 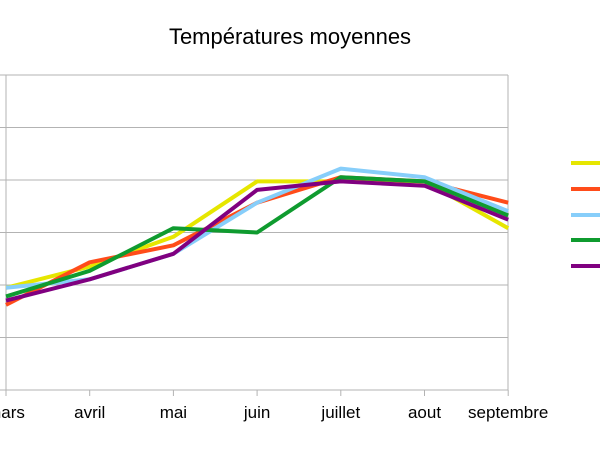 What do you see at coordinates (173, 412) in the screenshot?
I see `x-tick-label-mai: mai` at bounding box center [173, 412].